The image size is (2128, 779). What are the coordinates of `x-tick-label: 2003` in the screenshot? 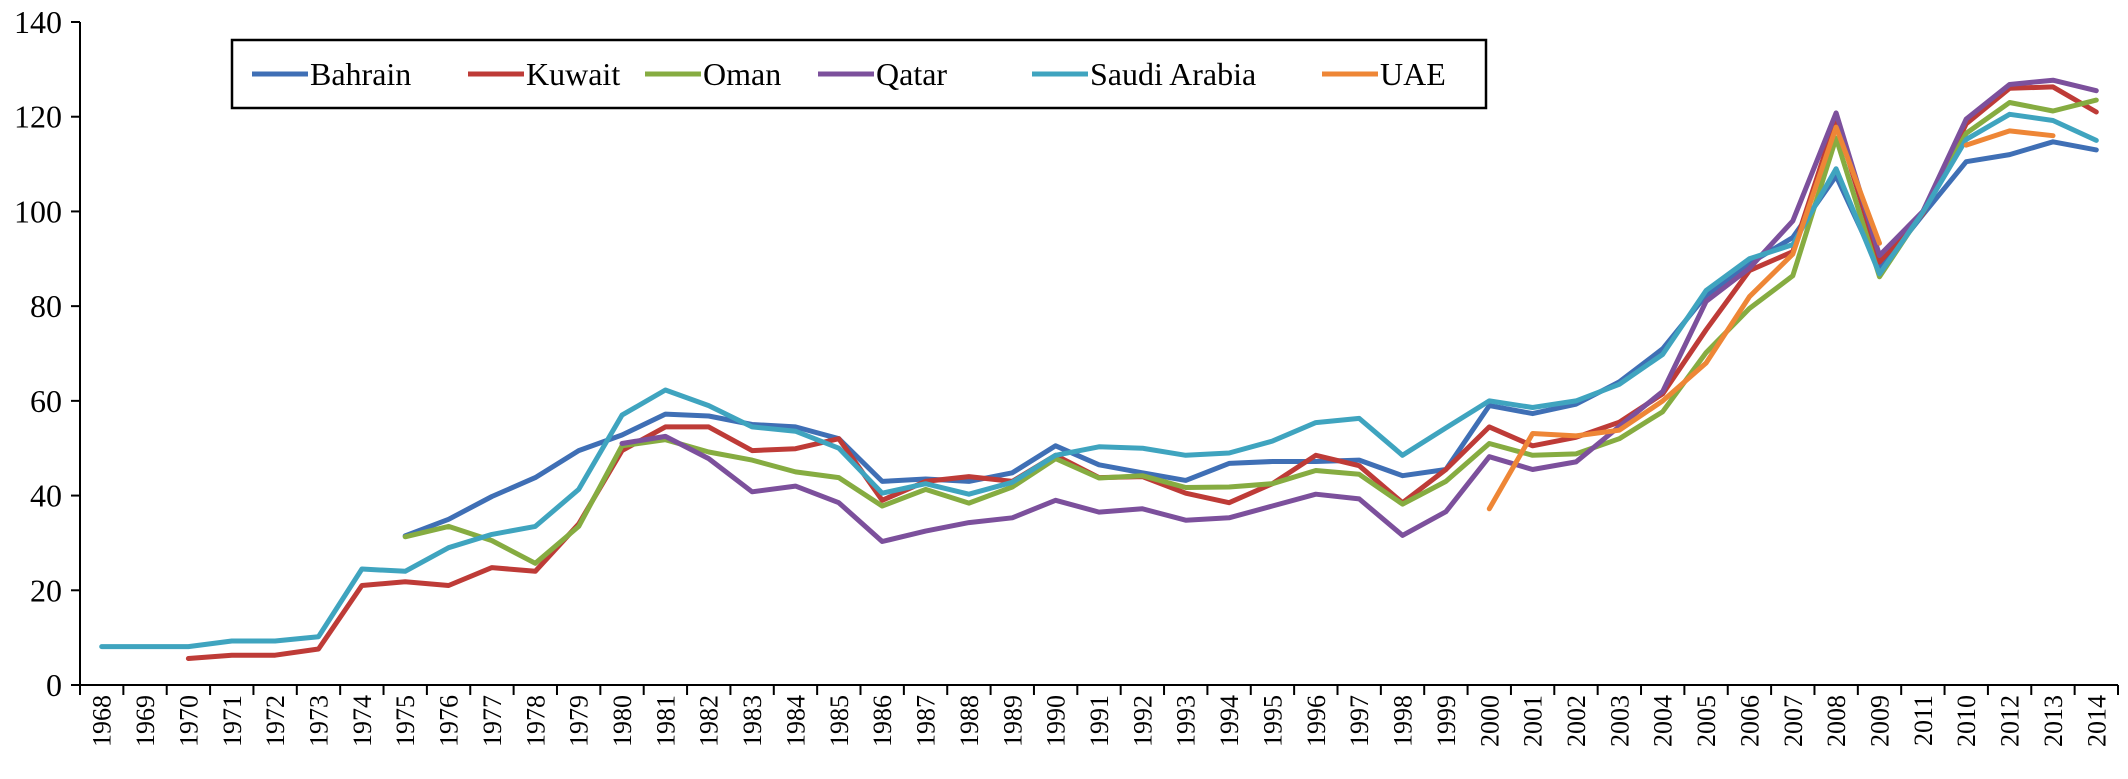 It's located at (1619, 721).